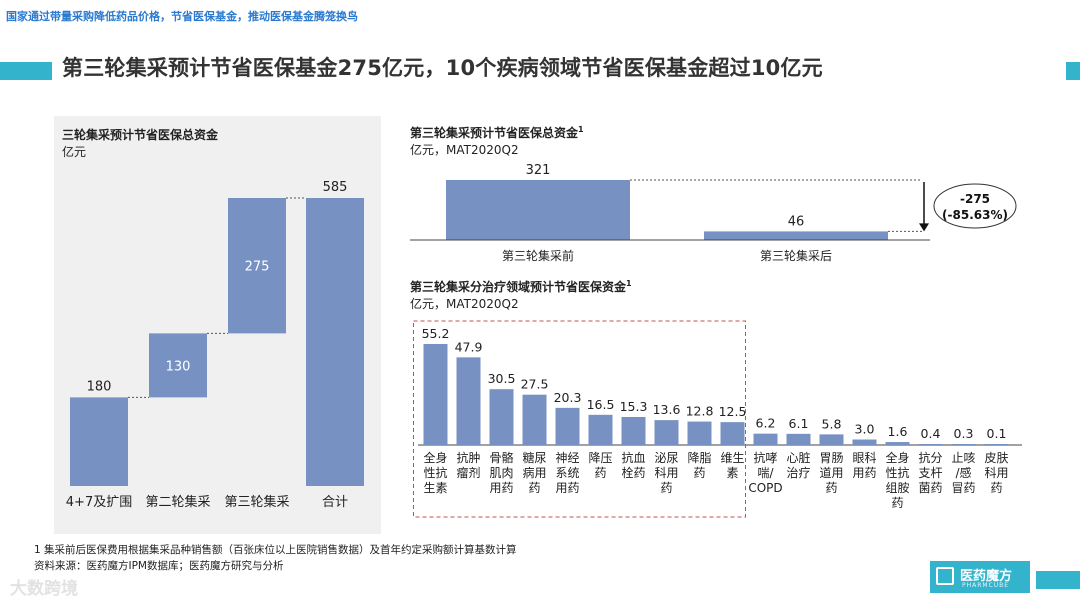 This screenshot has width=1080, height=609. Describe the element at coordinates (534, 457) in the screenshot. I see `area-category-line: 糖尿` at that location.